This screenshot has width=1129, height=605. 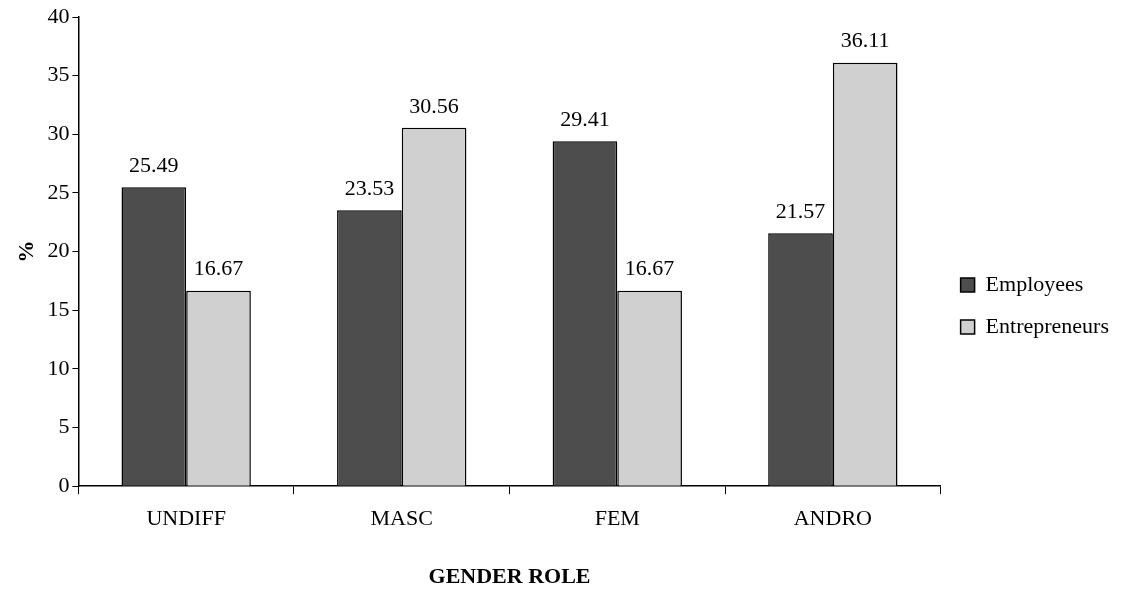 I want to click on y-tick-label: 35, so click(x=58, y=74).